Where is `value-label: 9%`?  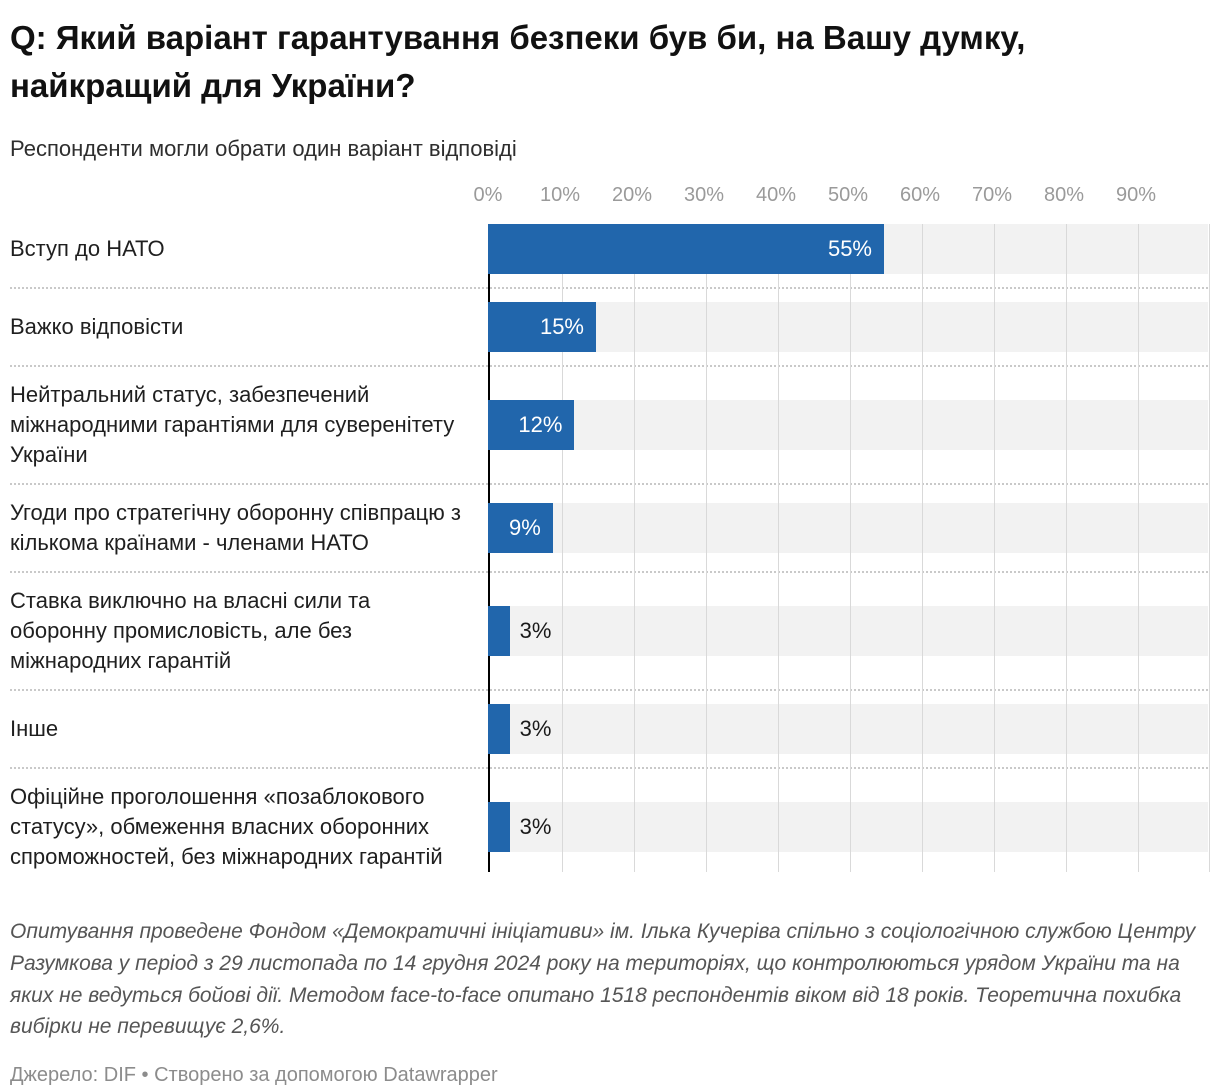 value-label: 9% is located at coordinates (525, 527).